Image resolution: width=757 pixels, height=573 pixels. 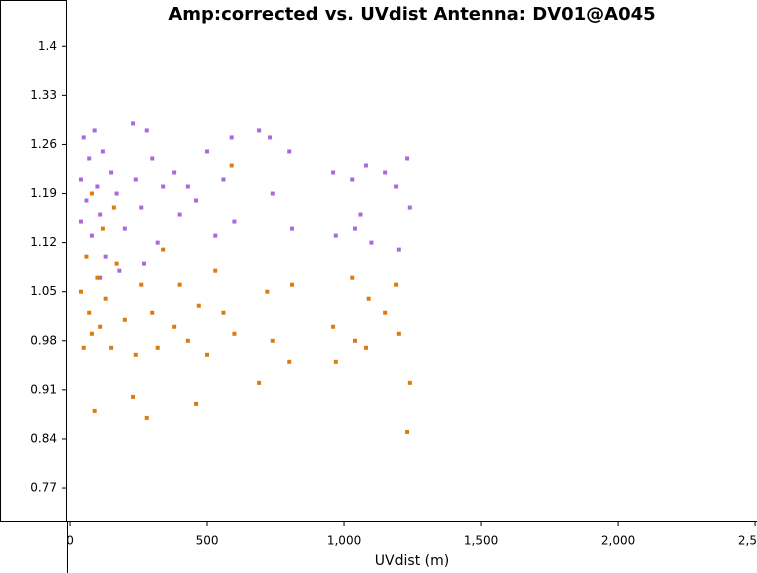 What do you see at coordinates (412, 561) in the screenshot?
I see `x-axis-label: UVdist (m)` at bounding box center [412, 561].